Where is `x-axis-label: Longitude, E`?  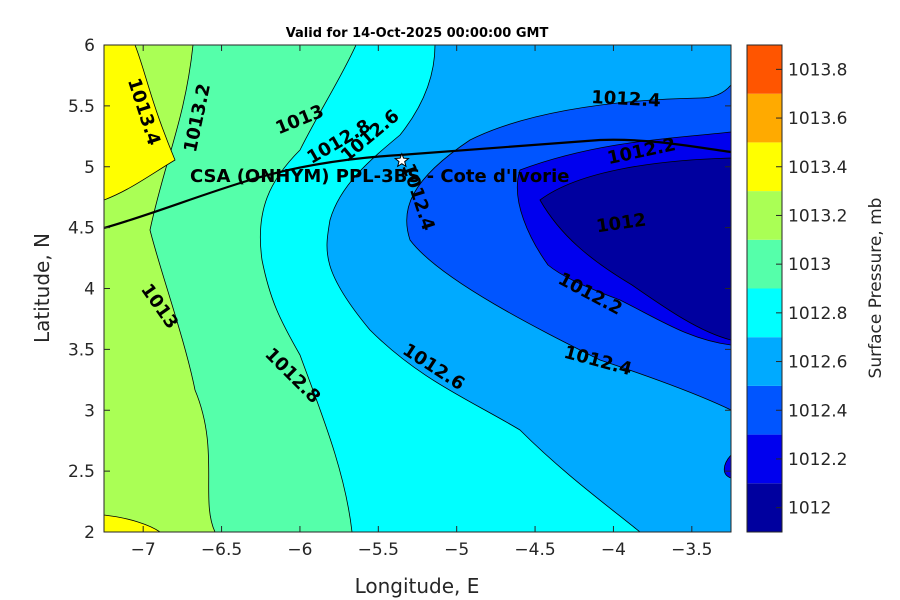
x-axis-label: Longitude, E is located at coordinates (417, 586).